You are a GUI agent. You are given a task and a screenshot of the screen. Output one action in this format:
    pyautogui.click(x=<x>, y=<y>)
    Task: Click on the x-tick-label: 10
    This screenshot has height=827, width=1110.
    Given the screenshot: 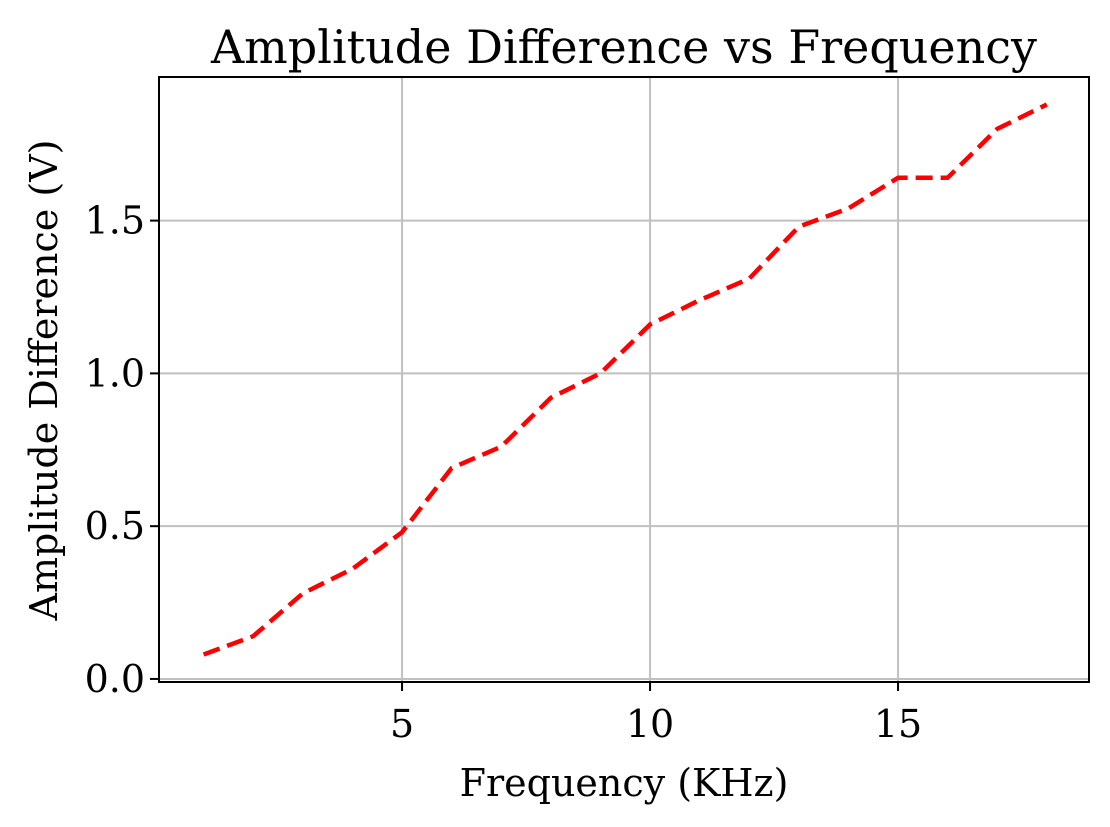 What is the action you would take?
    pyautogui.click(x=650, y=724)
    